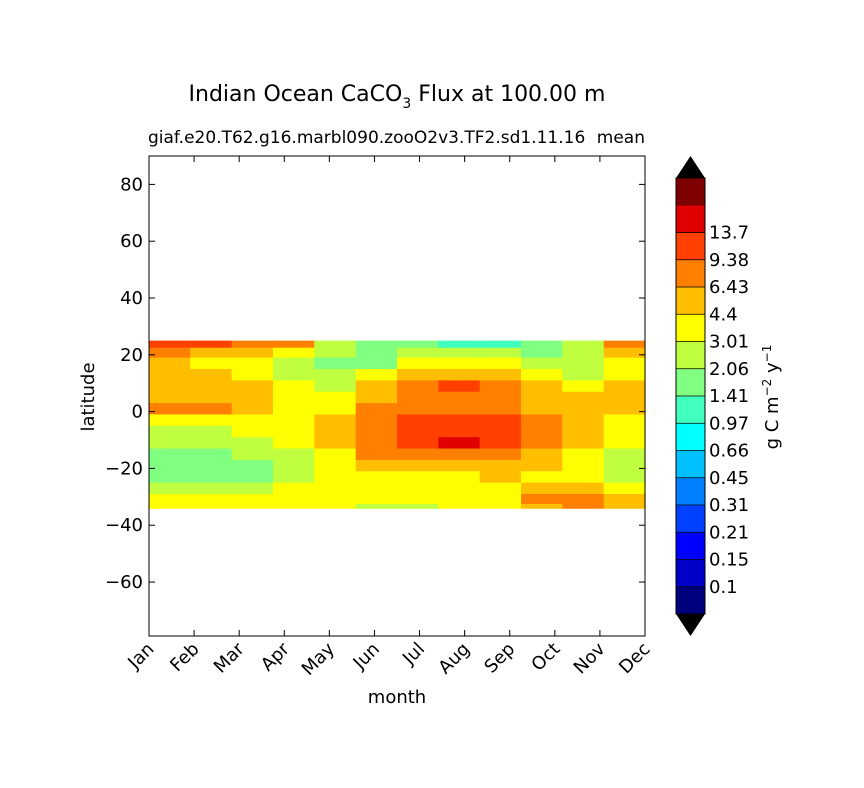  What do you see at coordinates (729, 260) in the screenshot?
I see `colorbar-tick-label: 9.38` at bounding box center [729, 260].